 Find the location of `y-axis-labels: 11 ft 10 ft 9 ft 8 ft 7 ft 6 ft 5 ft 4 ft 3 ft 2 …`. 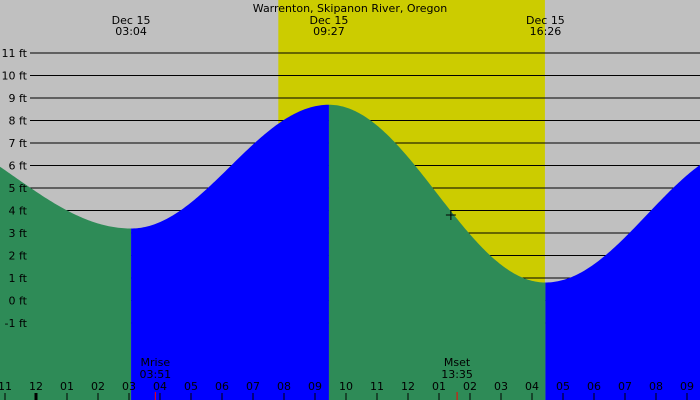

y-axis-labels: 11 ft 10 ft 9 ft 8 ft 7 ft 6 ft 5 ft 4 ft 3 ft 2 … is located at coordinates (15, 188).